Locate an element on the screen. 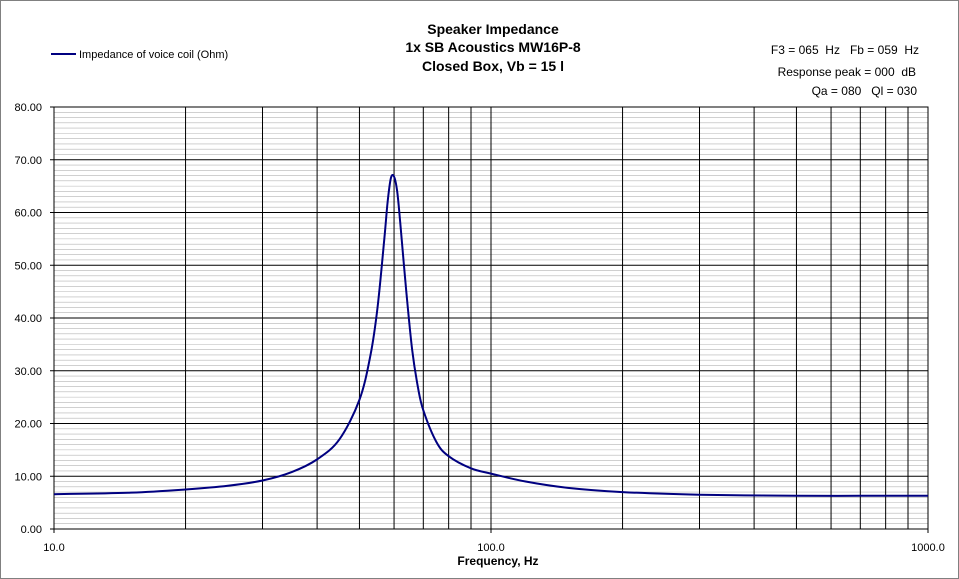 The width and height of the screenshot is (959, 579). y-tick-label: 50.00 is located at coordinates (28, 266).